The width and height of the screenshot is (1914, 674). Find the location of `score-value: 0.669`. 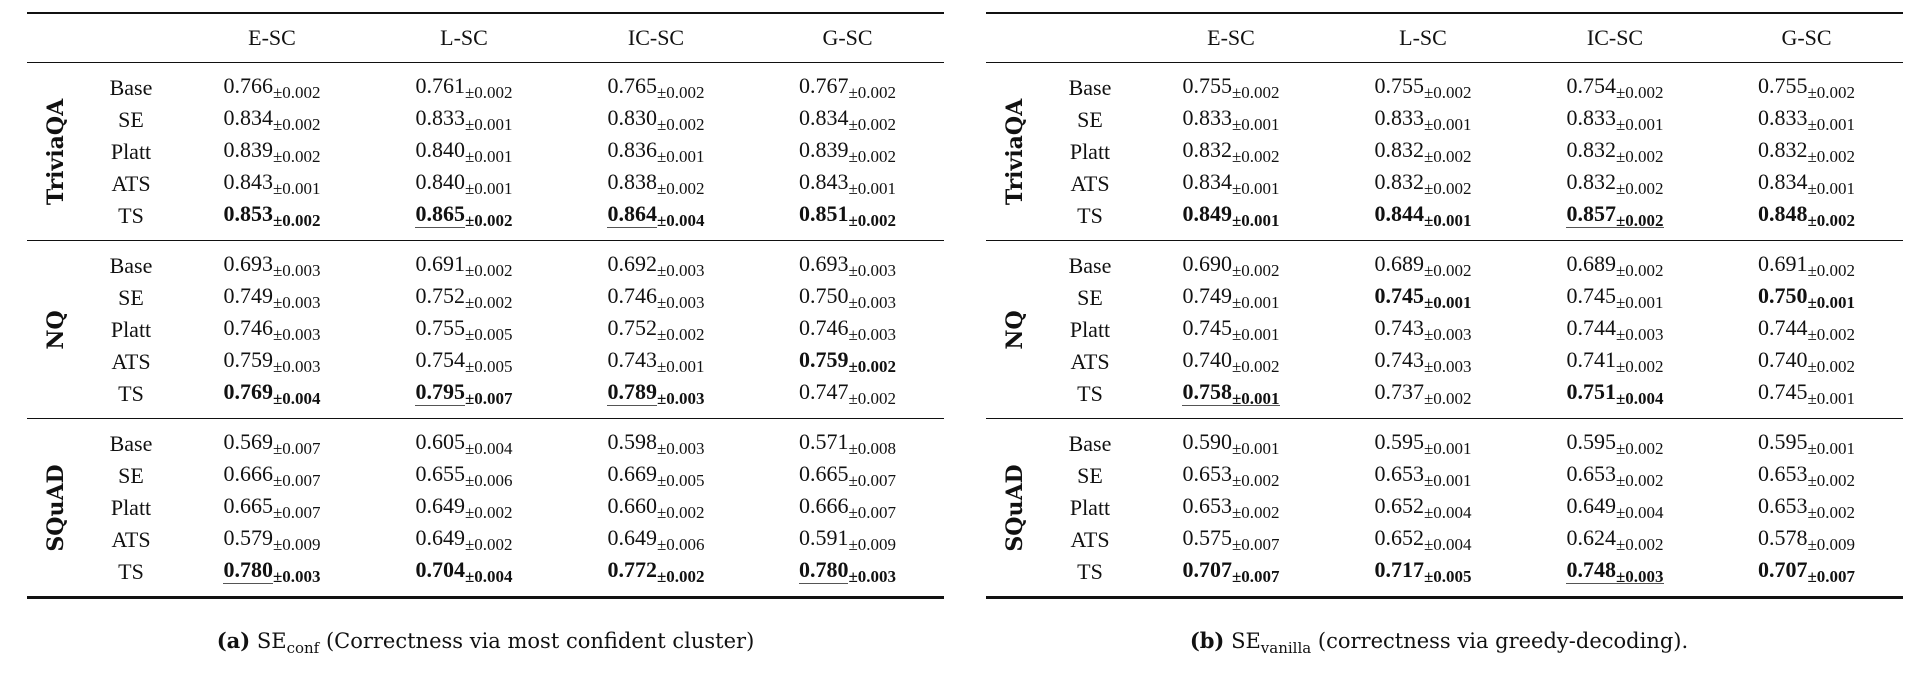

score-value: 0.669 is located at coordinates (632, 473).